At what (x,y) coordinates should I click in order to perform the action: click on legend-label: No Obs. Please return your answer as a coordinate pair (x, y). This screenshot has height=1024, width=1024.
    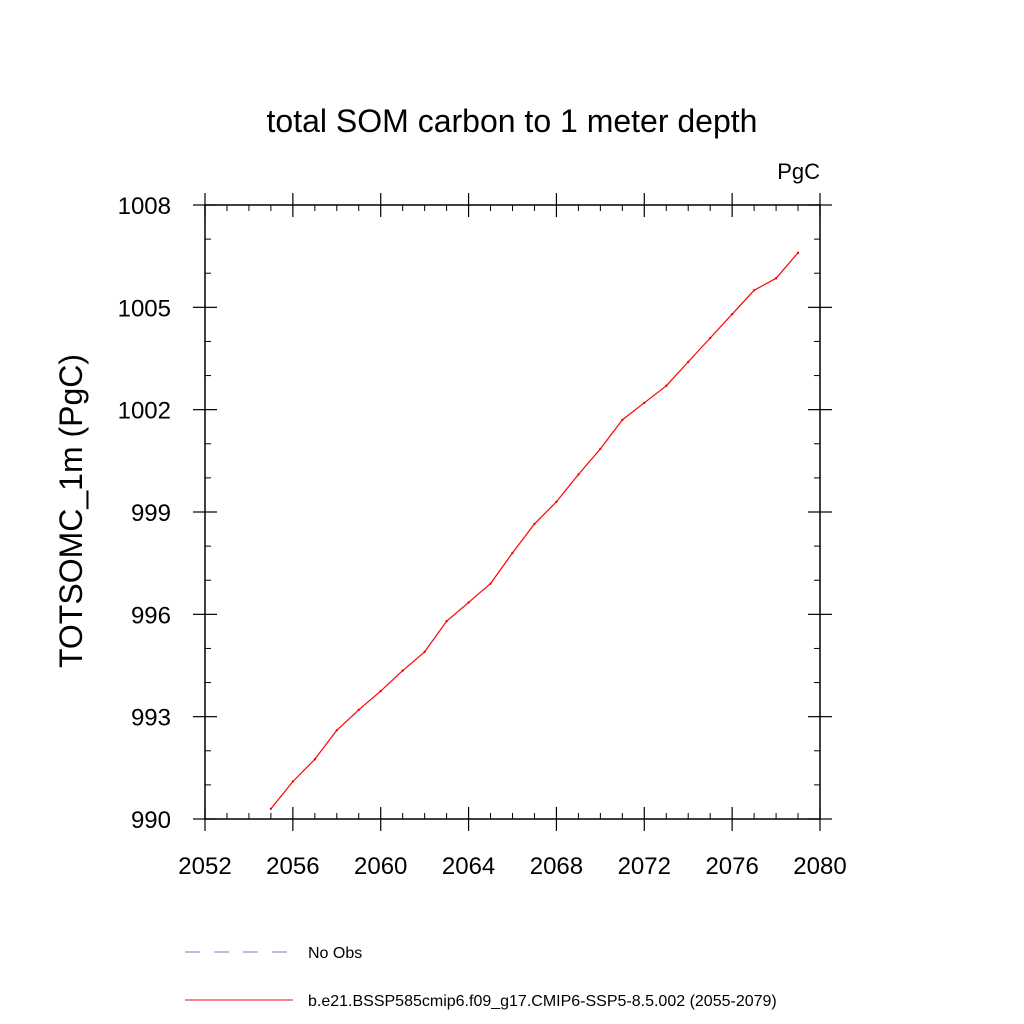
    Looking at the image, I should click on (335, 953).